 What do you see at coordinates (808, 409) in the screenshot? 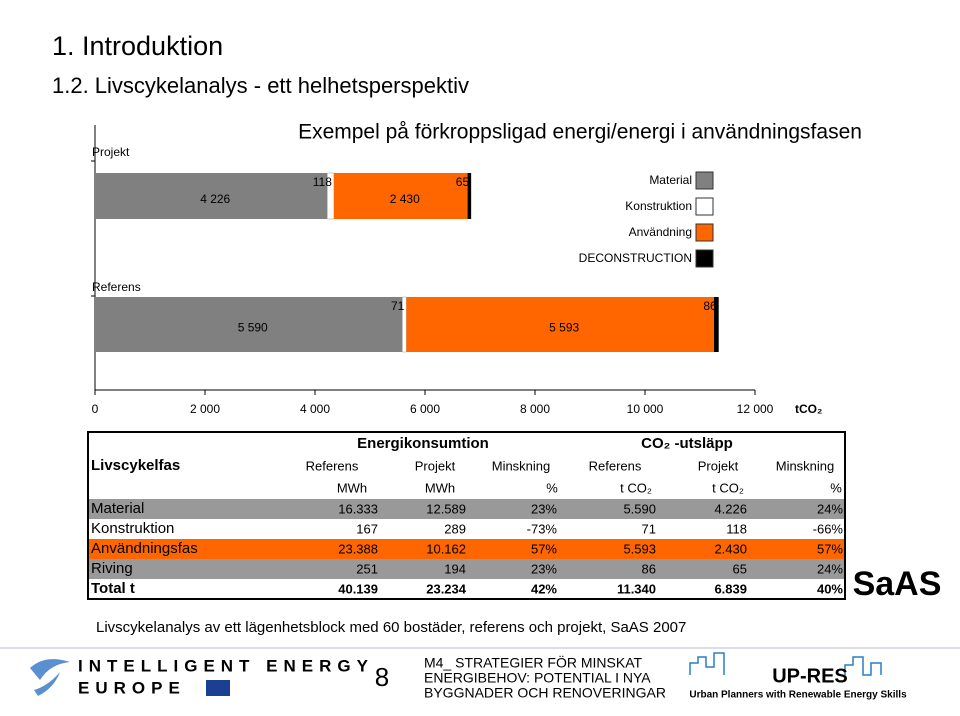
I see `x-axis-label: tCO₂` at bounding box center [808, 409].